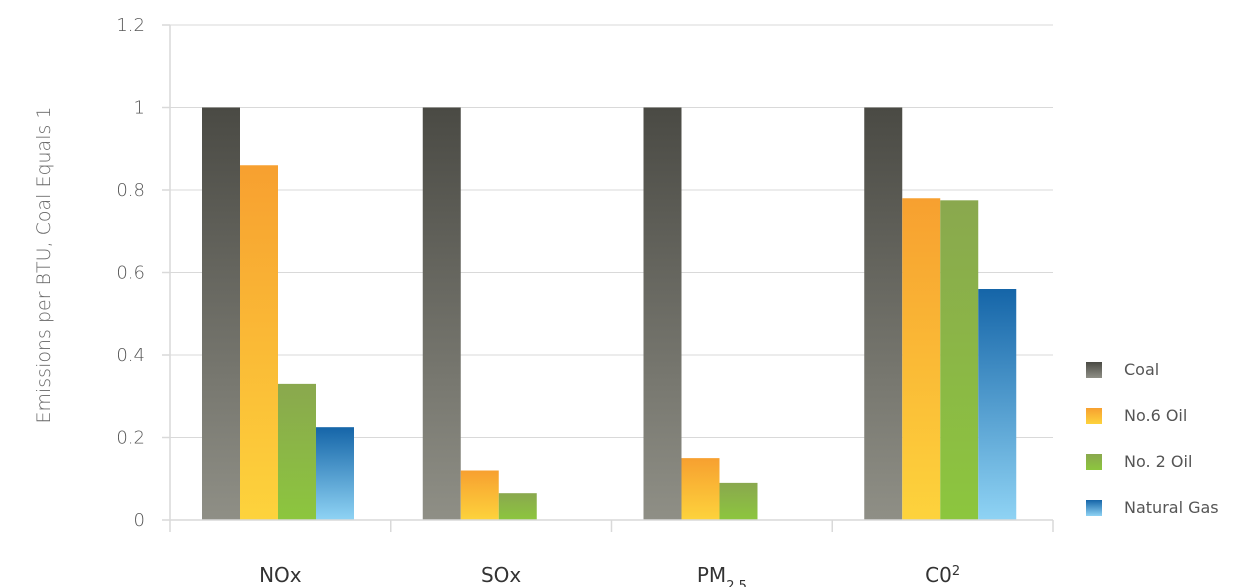  I want to click on y-axis-label: Emissions per BTU, Coal Equals 1, so click(44, 264).